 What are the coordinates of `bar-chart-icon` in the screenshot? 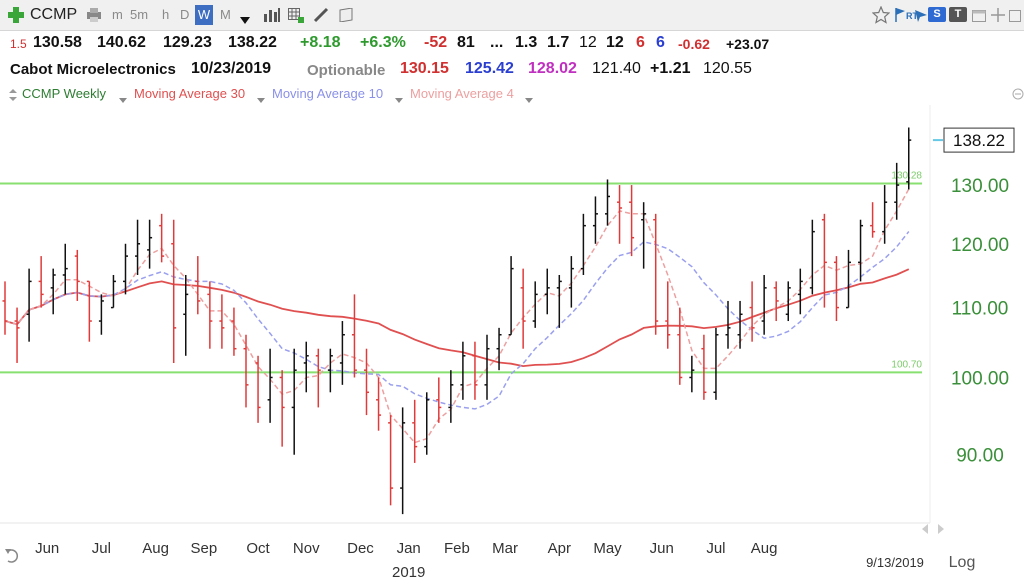 It's located at (272, 15).